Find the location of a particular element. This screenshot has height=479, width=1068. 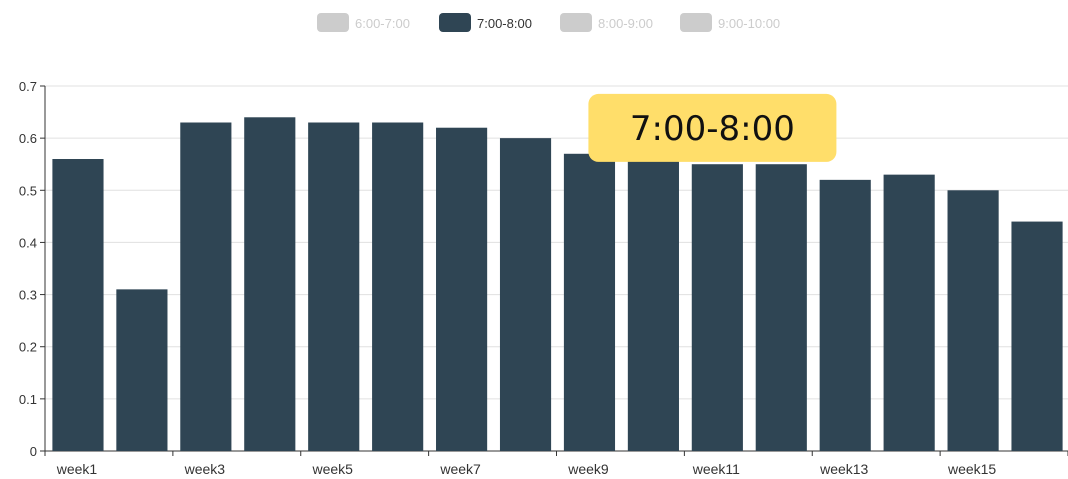

legend-item: 9:00-10:00 is located at coordinates (730, 22).